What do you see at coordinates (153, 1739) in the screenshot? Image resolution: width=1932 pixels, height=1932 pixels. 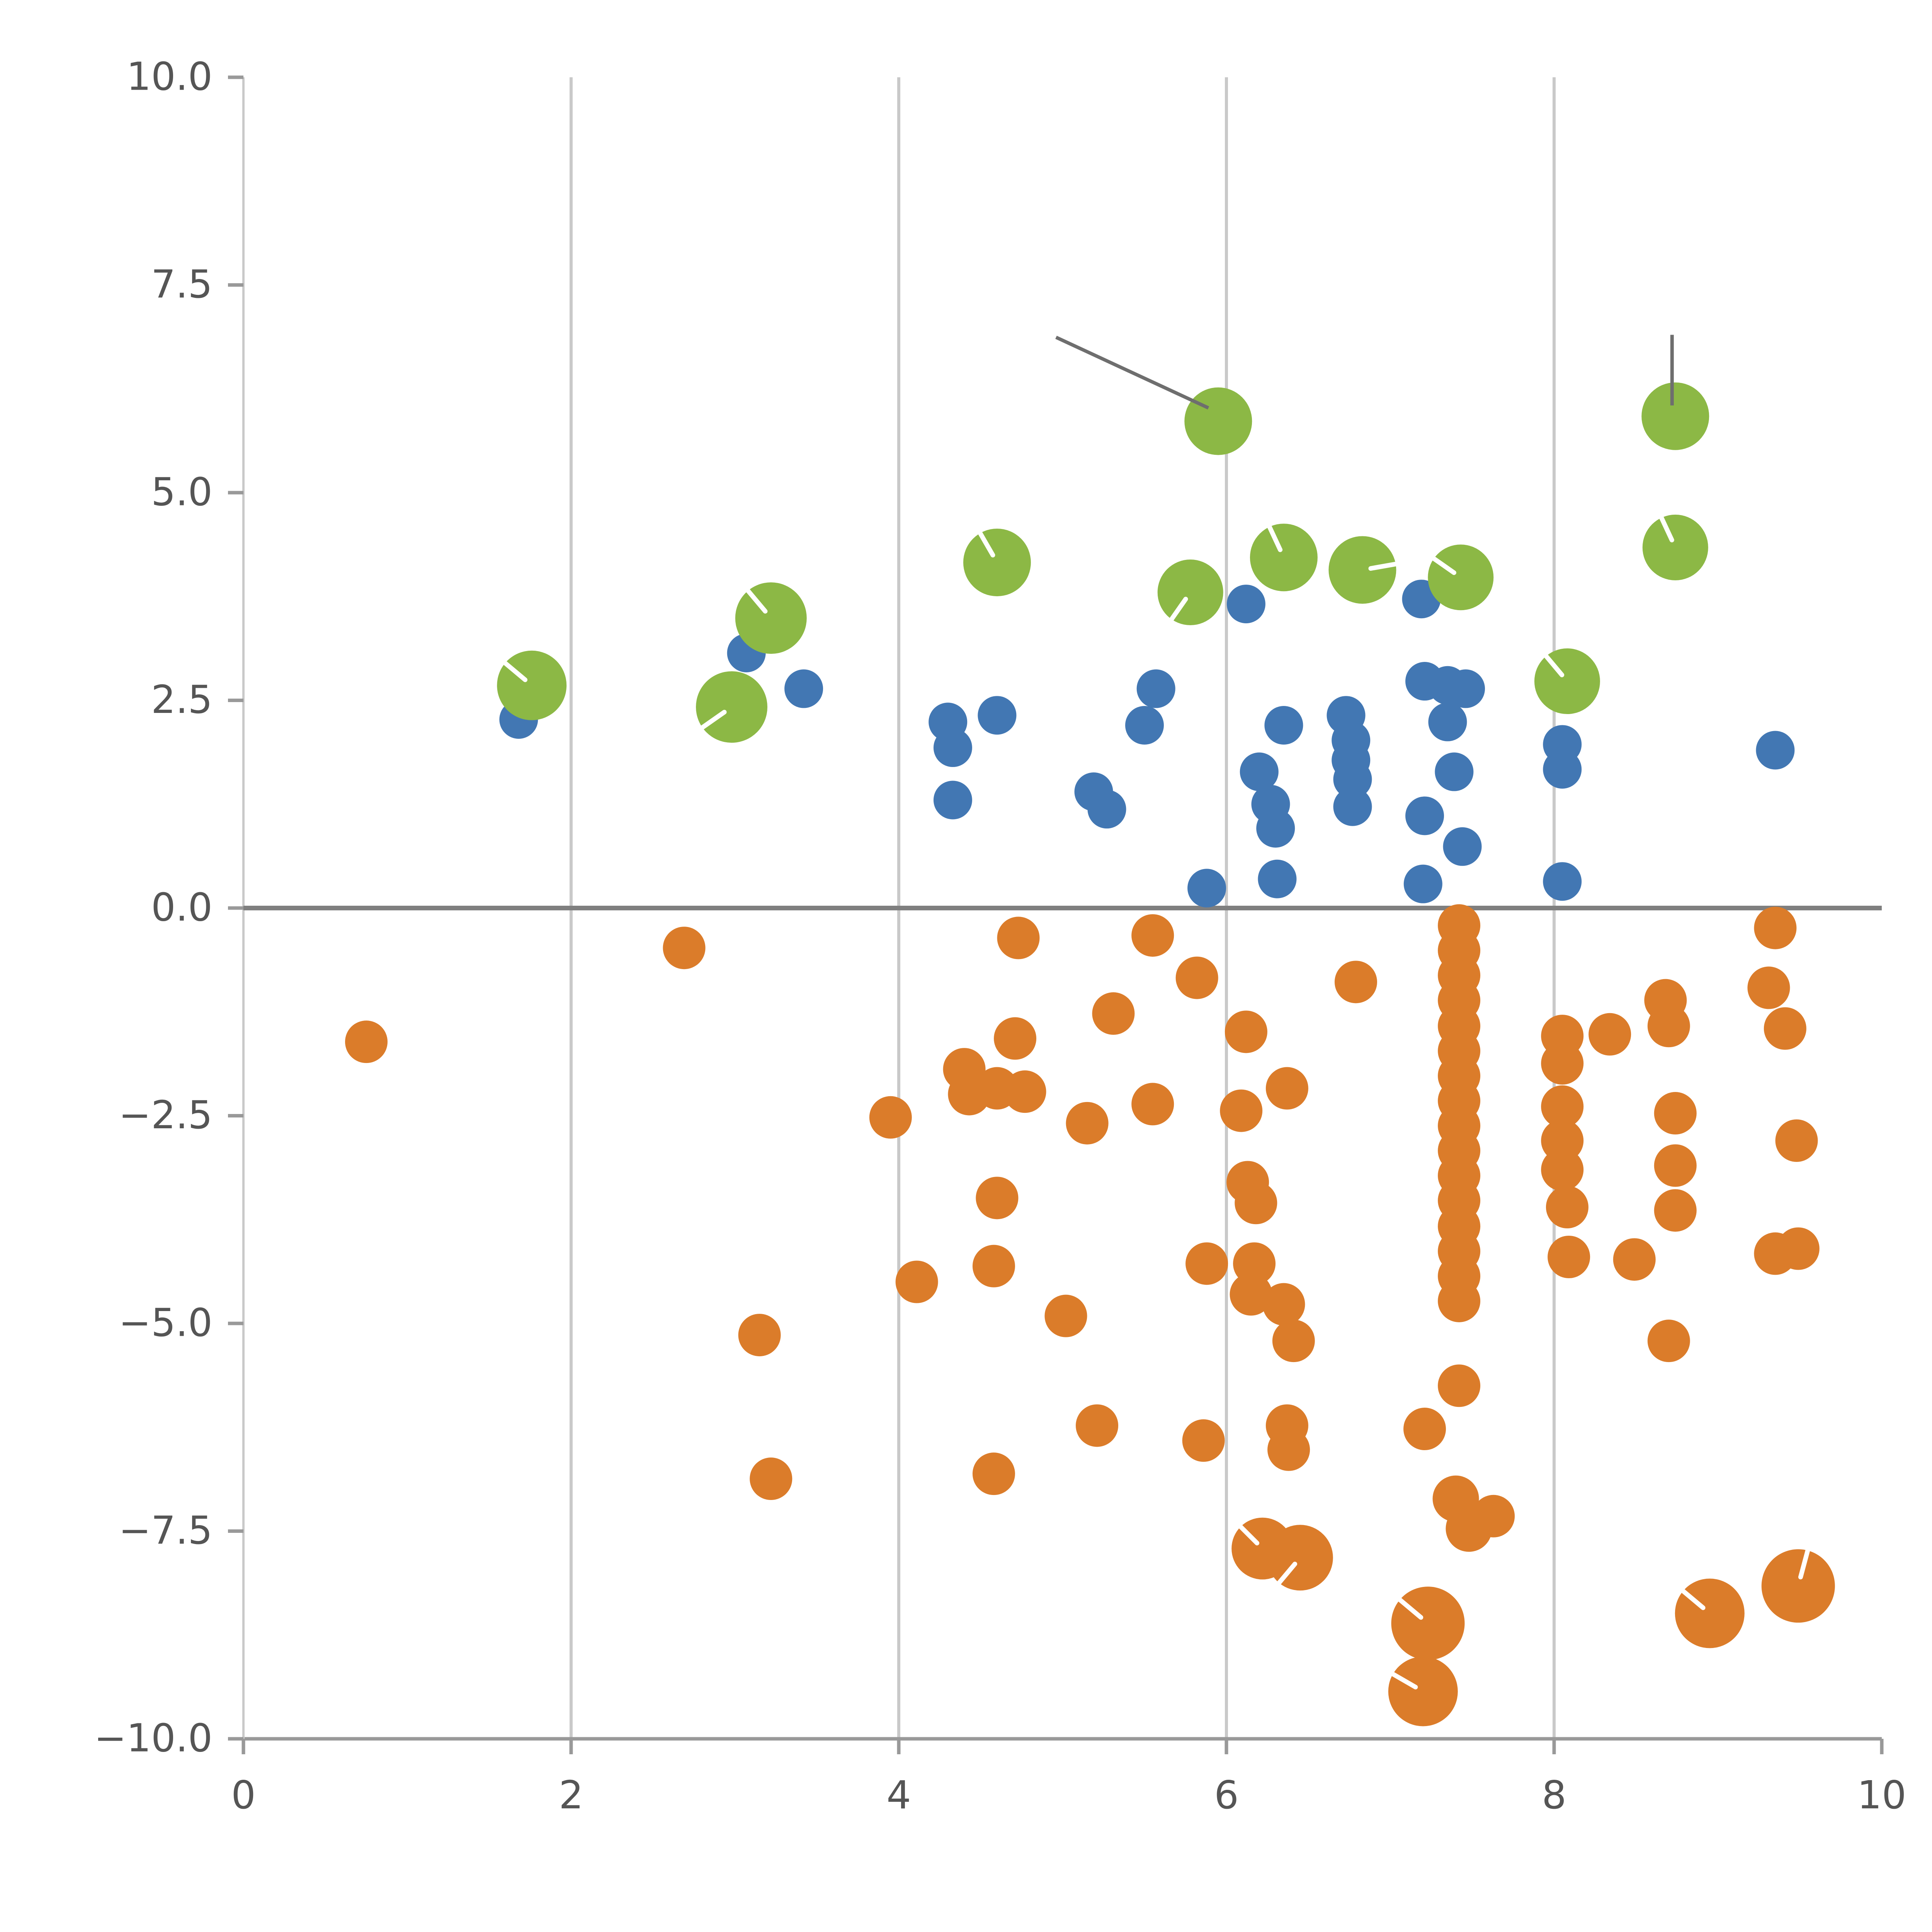 I see `y-tick-label: −10.0` at bounding box center [153, 1739].